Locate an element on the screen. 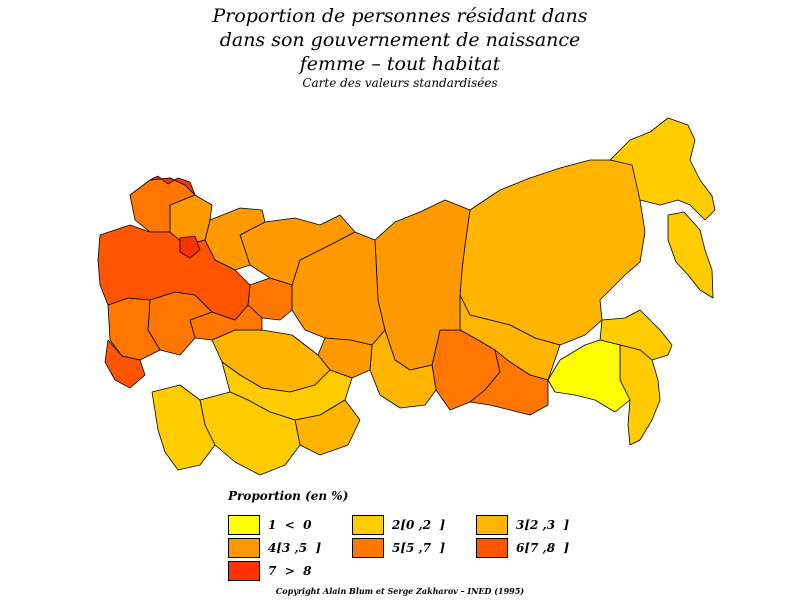  legend-label-6: 6[7 ,8 ] is located at coordinates (543, 548).